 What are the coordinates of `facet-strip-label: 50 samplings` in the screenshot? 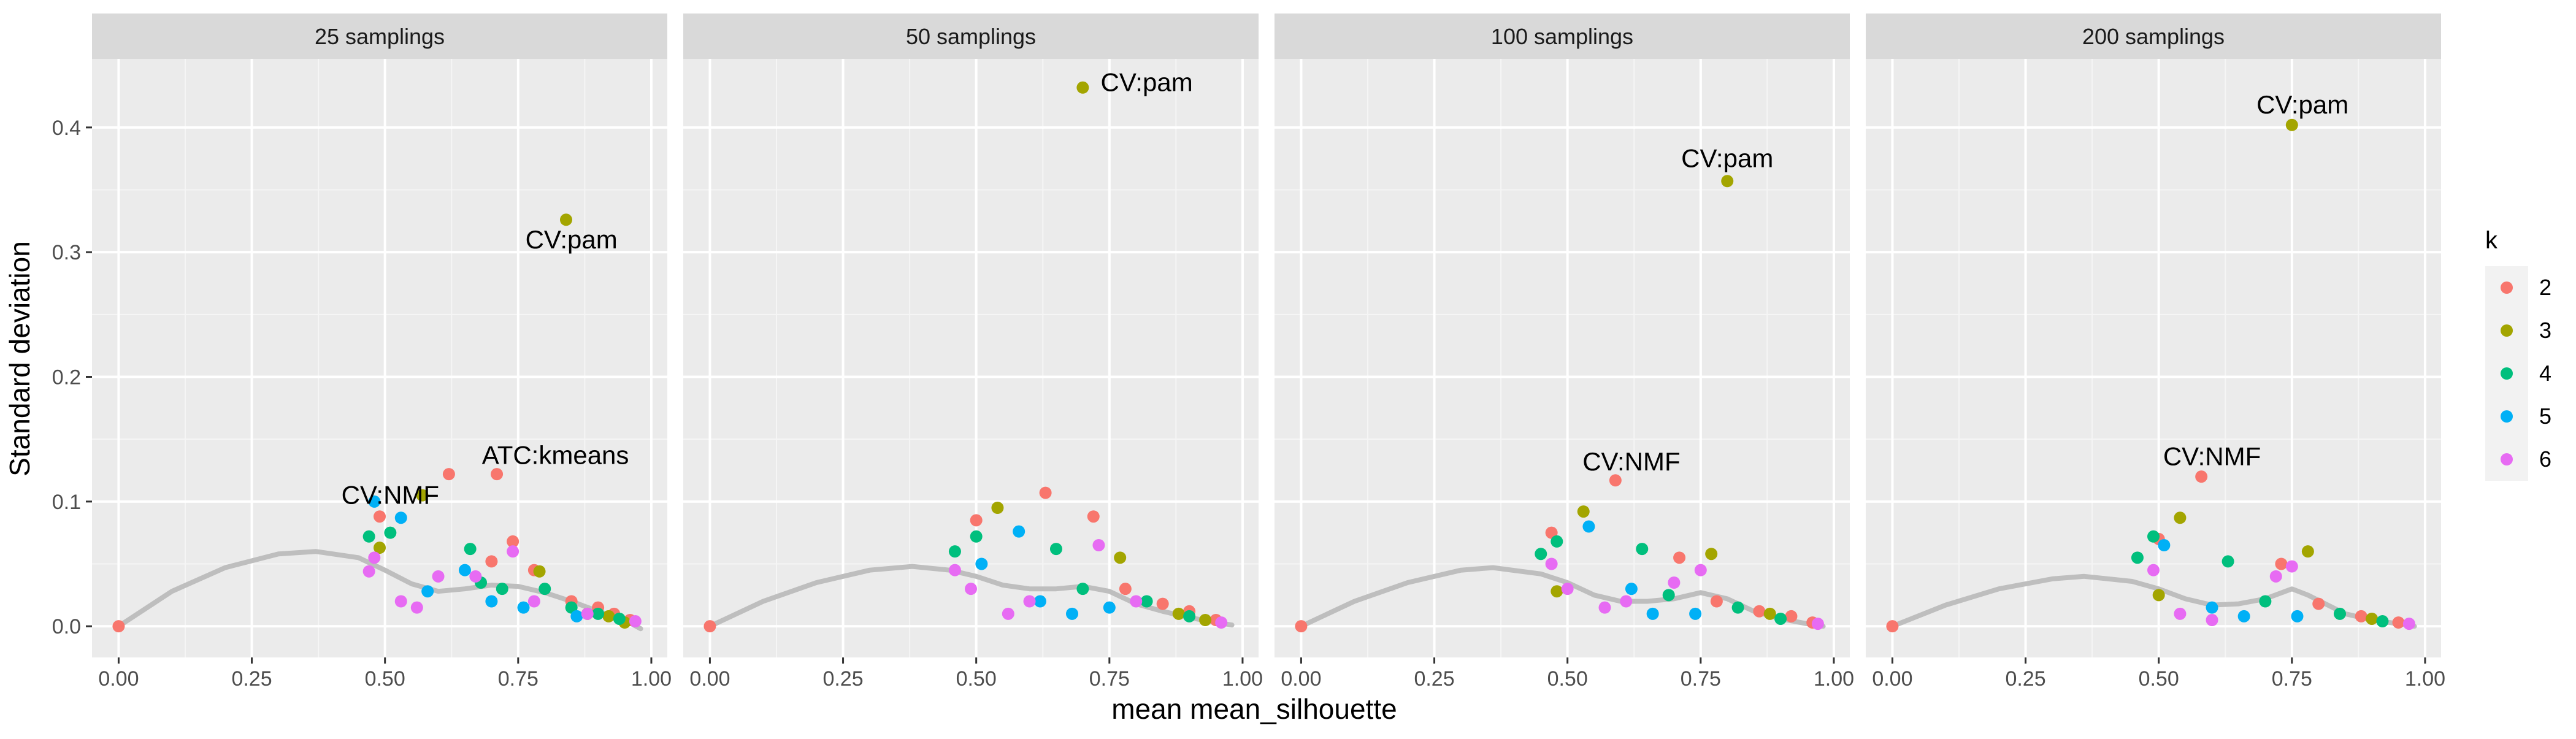 It's located at (971, 37).